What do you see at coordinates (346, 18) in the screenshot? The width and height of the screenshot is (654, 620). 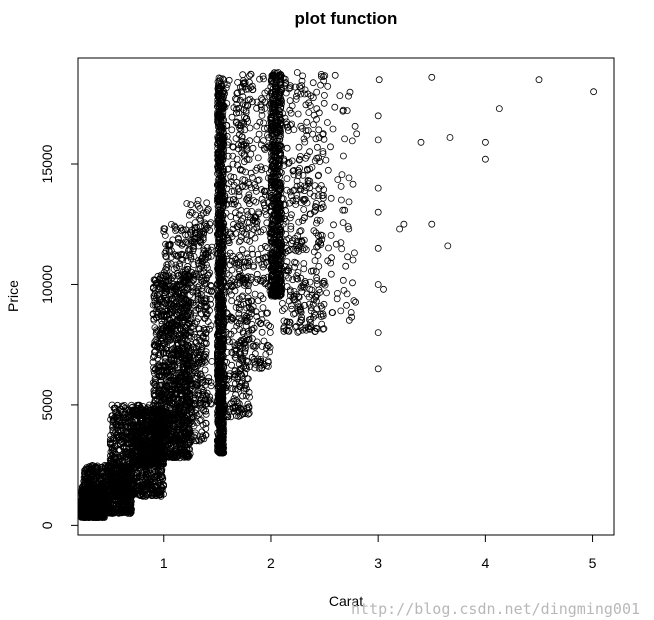 I see `chart-title: plot function` at bounding box center [346, 18].